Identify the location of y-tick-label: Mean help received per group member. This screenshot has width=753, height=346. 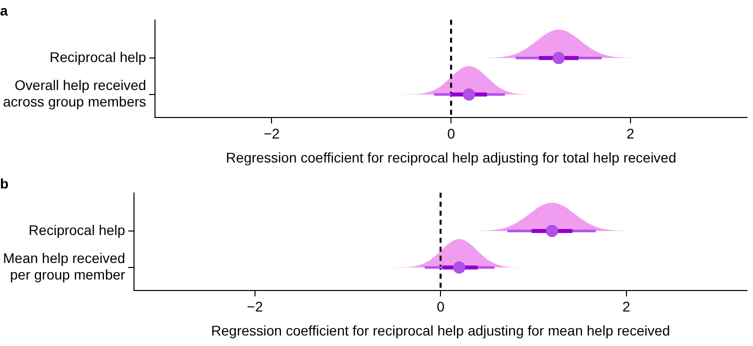
(64, 266).